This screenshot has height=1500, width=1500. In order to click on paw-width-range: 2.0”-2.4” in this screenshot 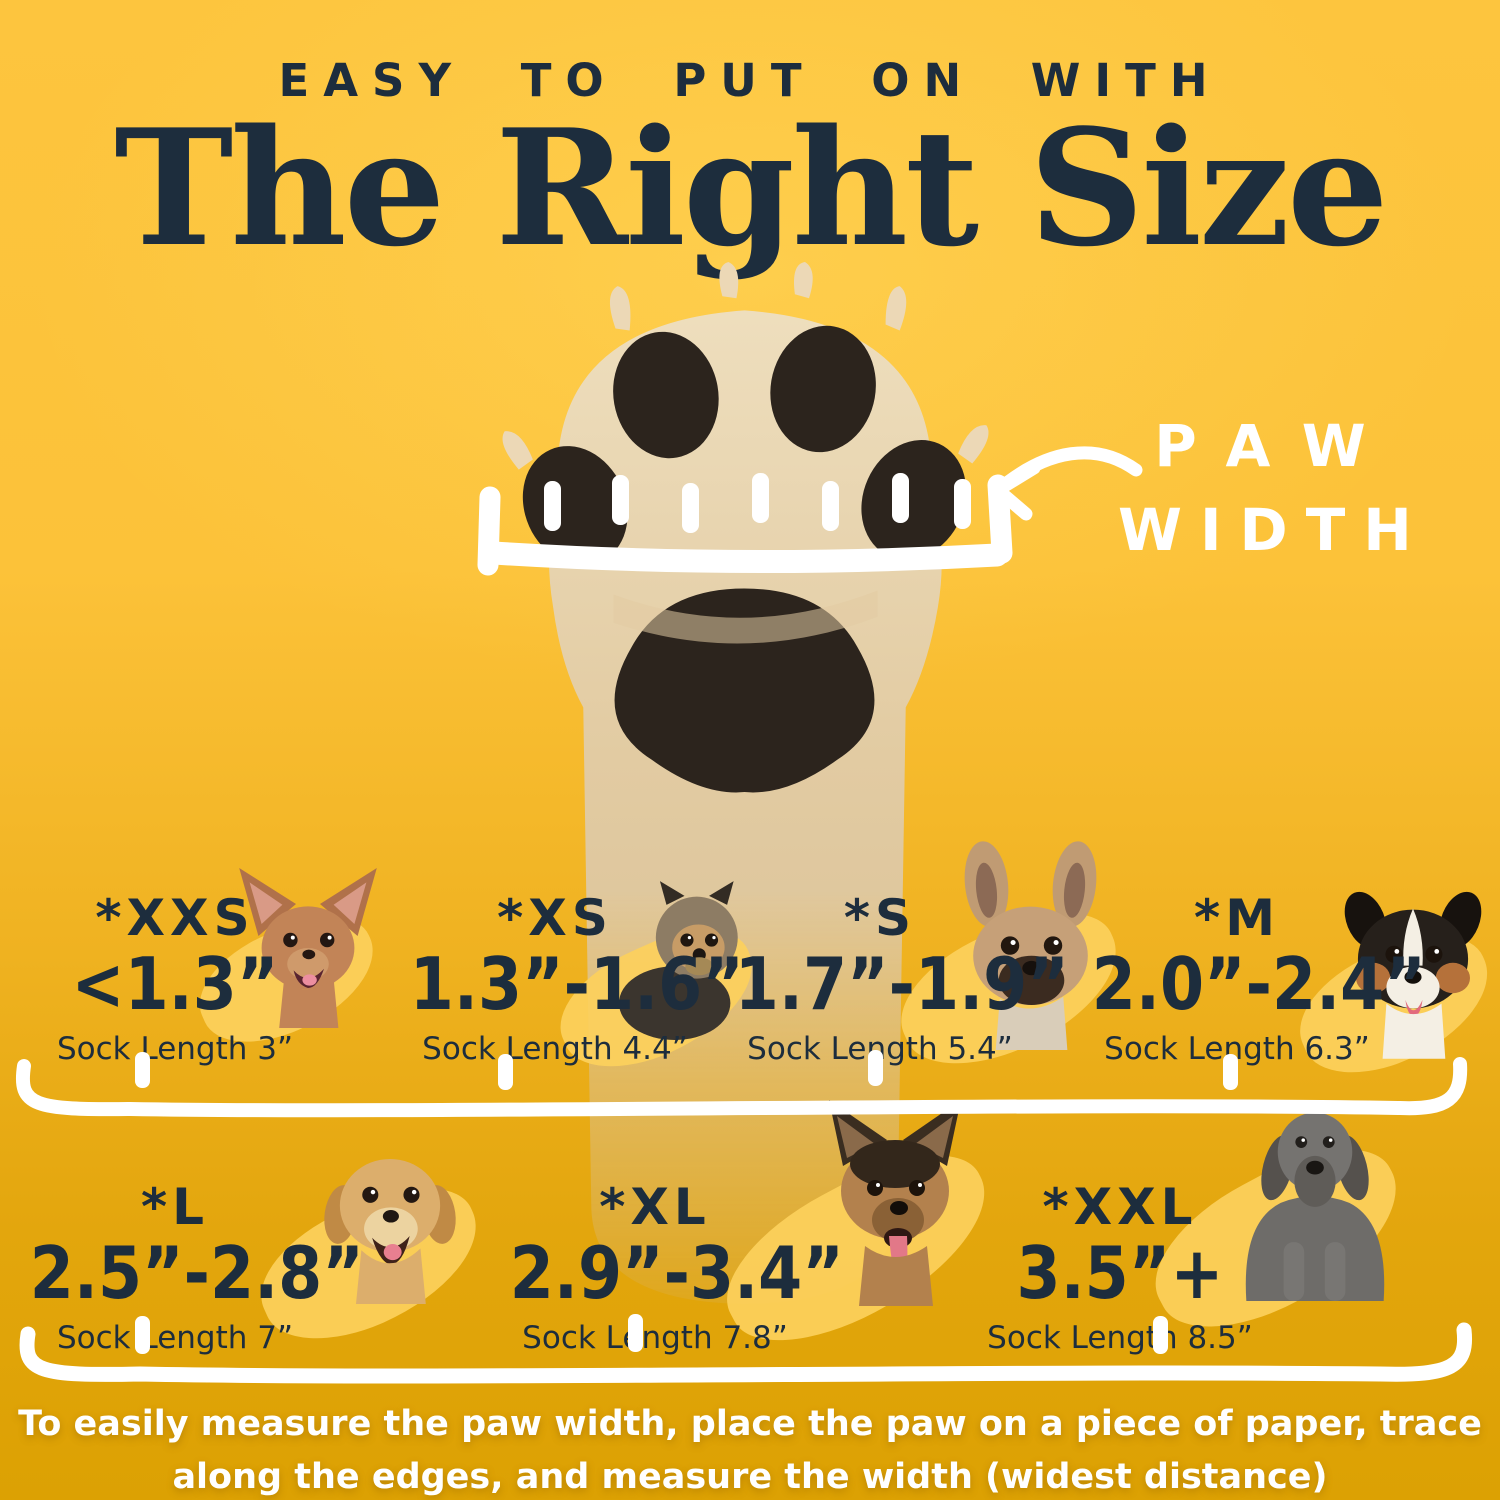, I will do `click(1258, 984)`.